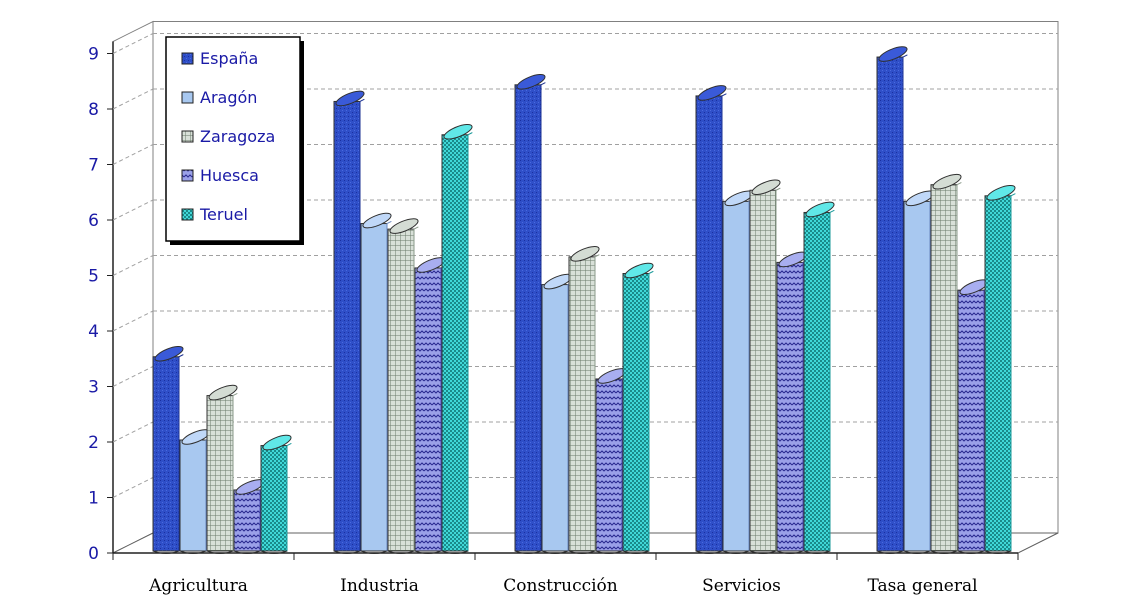 The width and height of the screenshot is (1127, 596). What do you see at coordinates (922, 586) in the screenshot?
I see `x-tick-label: Tasa general` at bounding box center [922, 586].